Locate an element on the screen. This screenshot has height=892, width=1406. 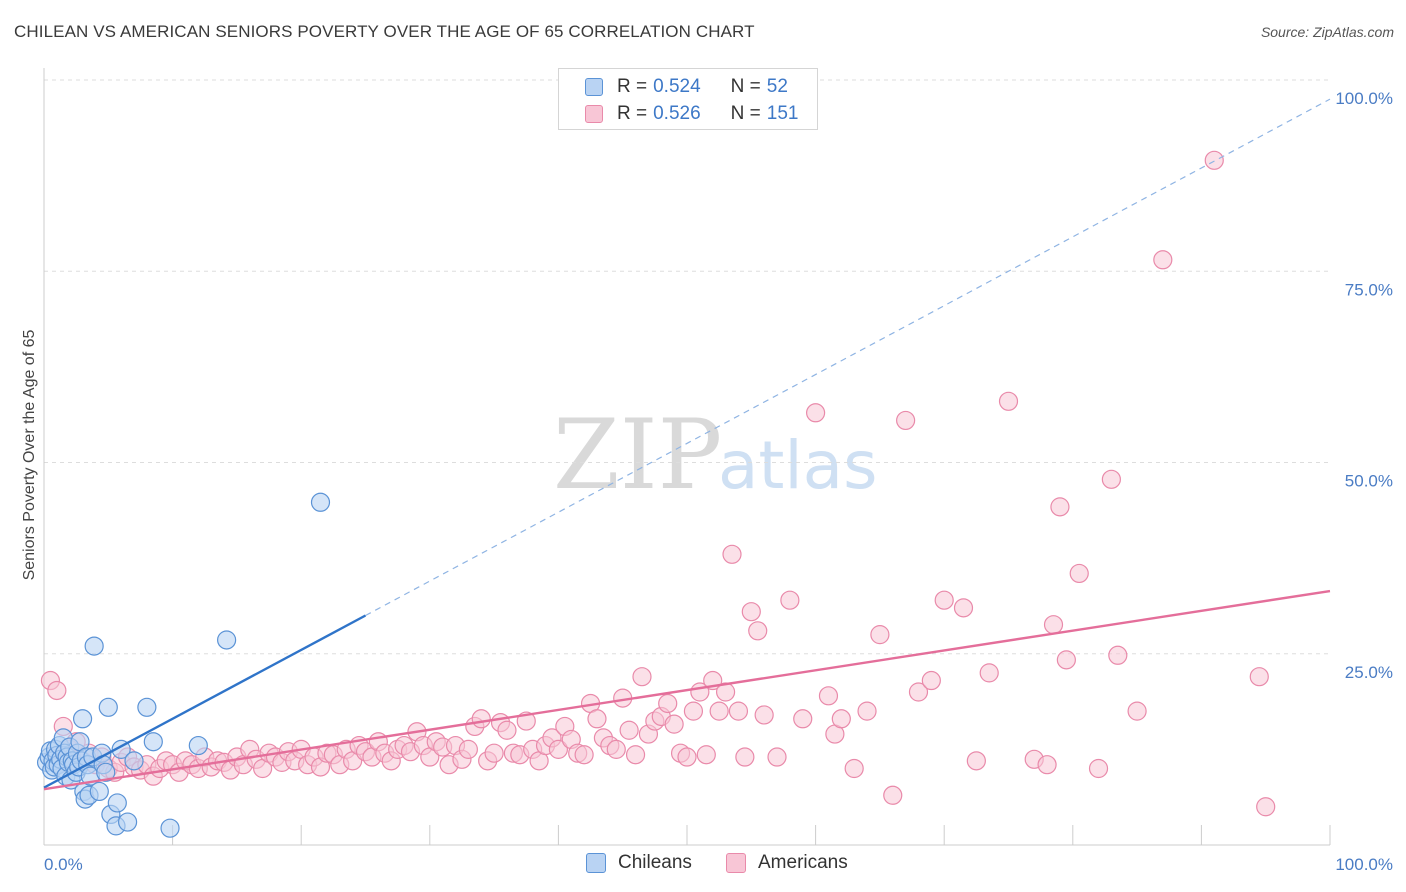
source-credit: Source: ZipAtlas.com is located at coordinates (1327, 32).